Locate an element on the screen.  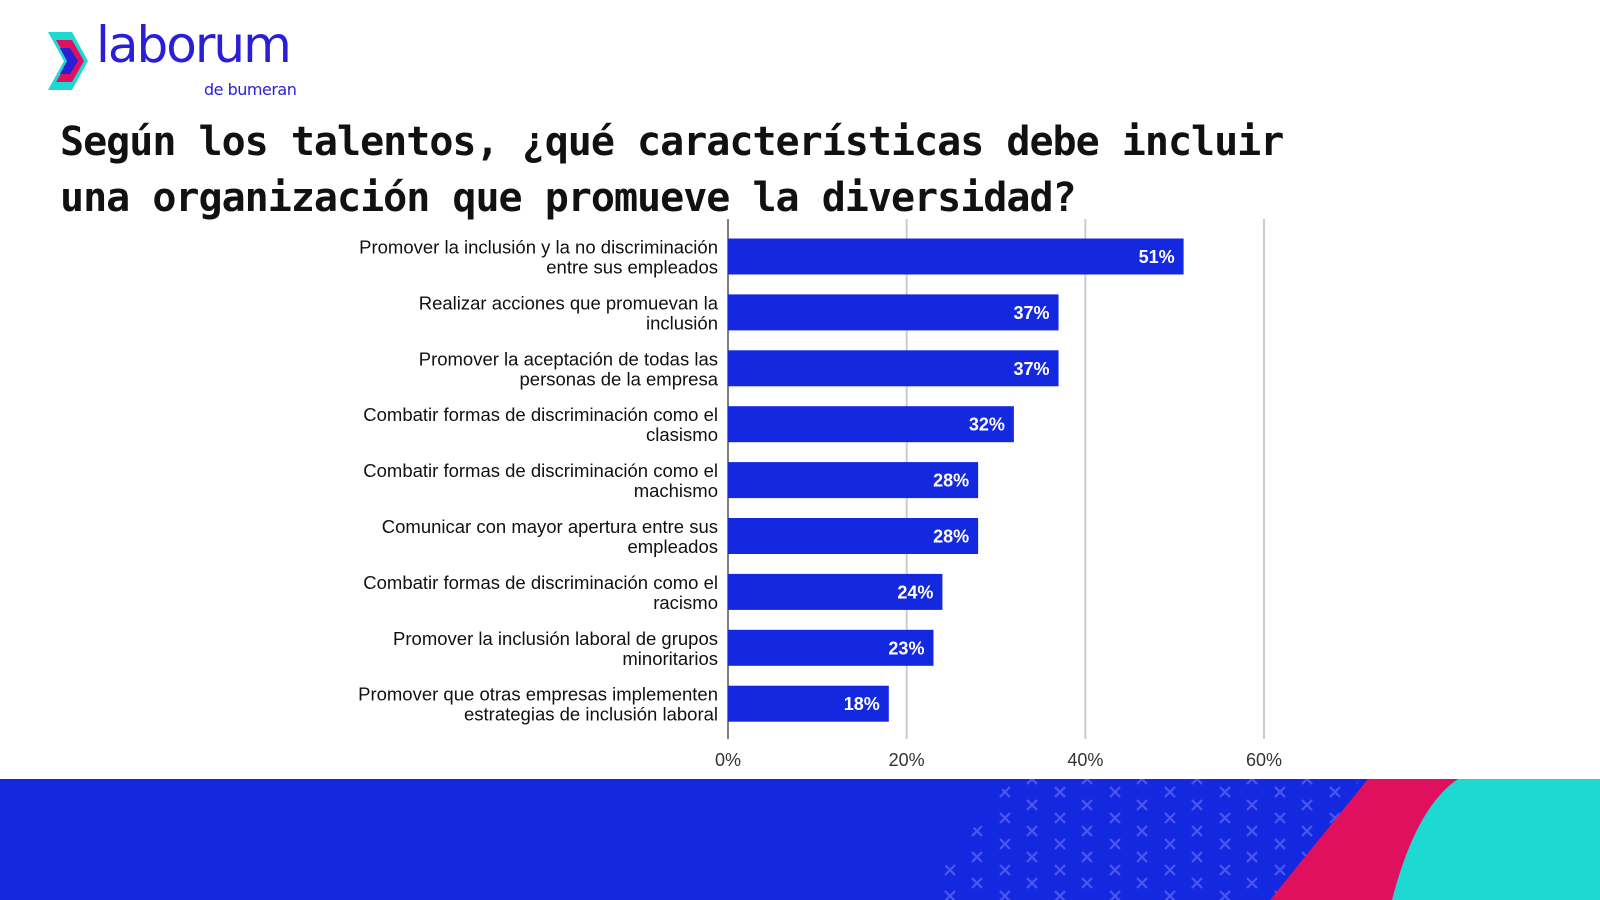
x-tick-label: 0% is located at coordinates (728, 760).